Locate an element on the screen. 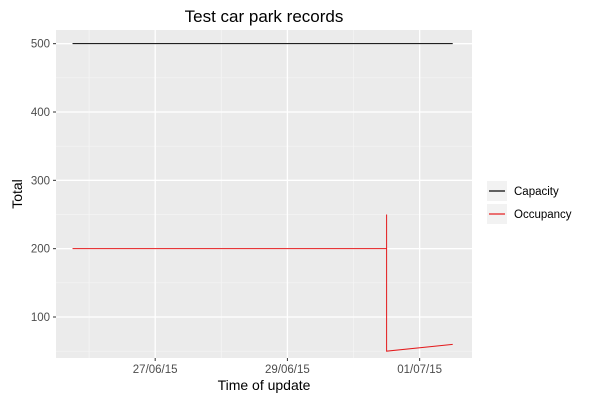  x-axis-title: Time of update is located at coordinates (264, 385).